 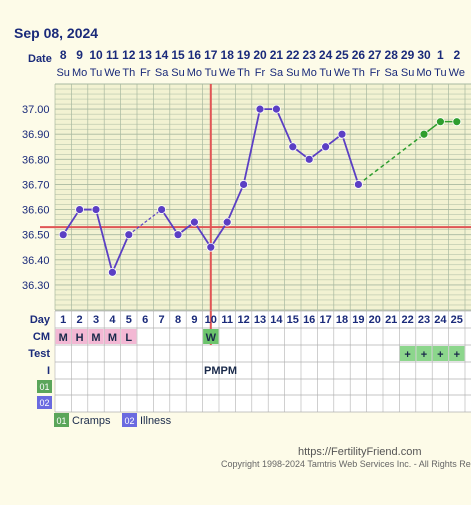 I want to click on y-tick-label: 36.30, so click(x=36, y=286).